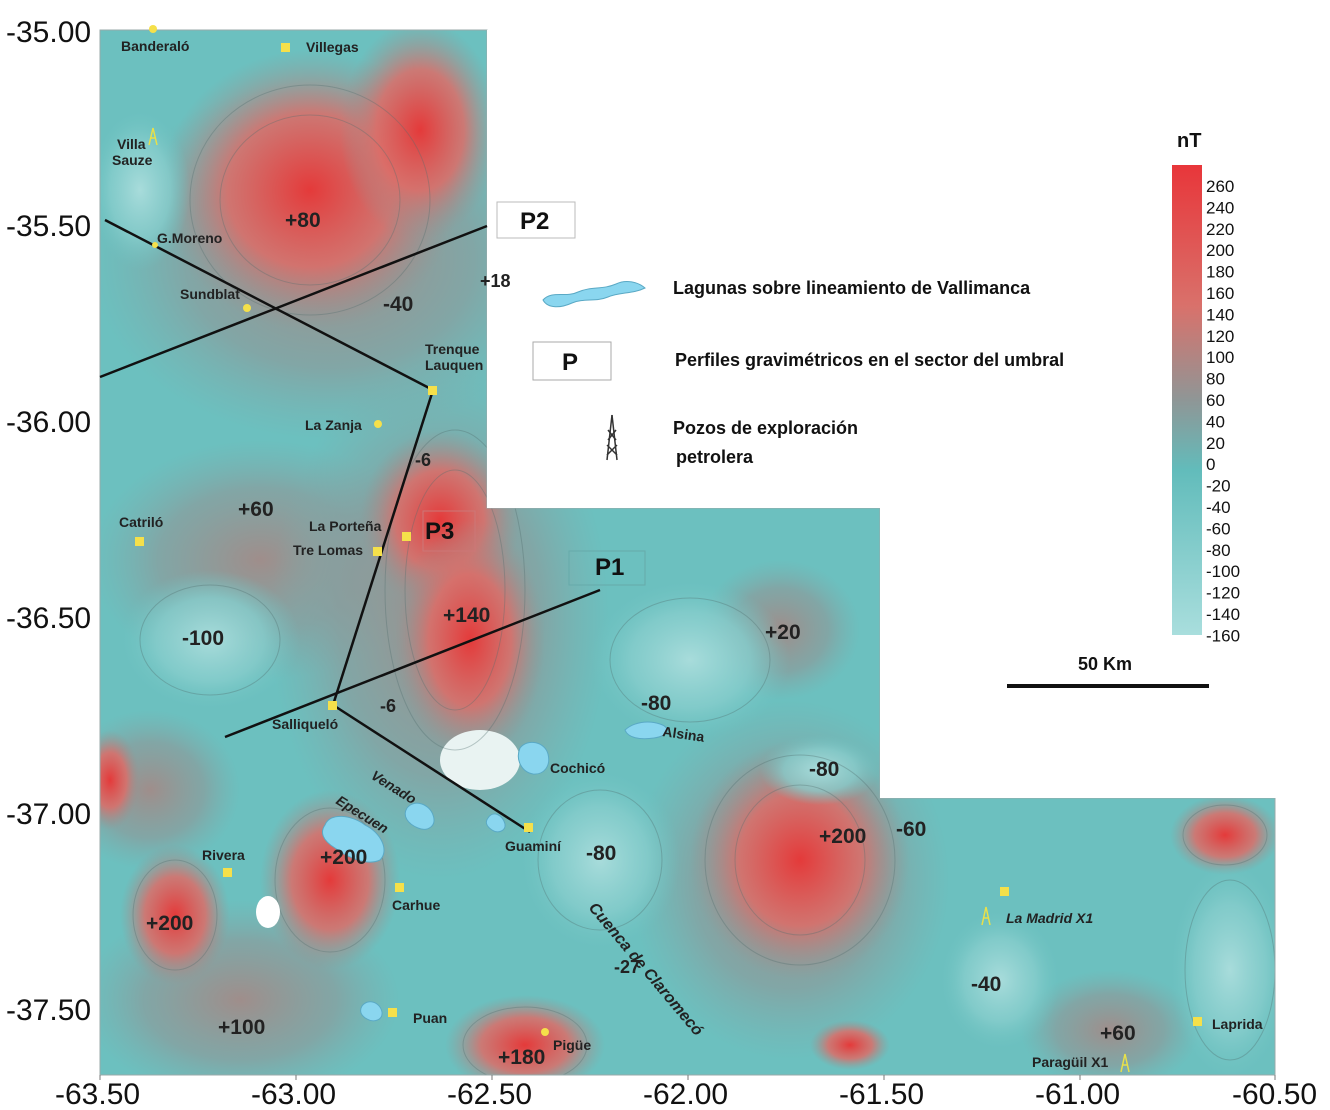 This screenshot has height=1110, width=1330. Describe the element at coordinates (495, 281) in the screenshot. I see `anomaly-label: +18` at that location.